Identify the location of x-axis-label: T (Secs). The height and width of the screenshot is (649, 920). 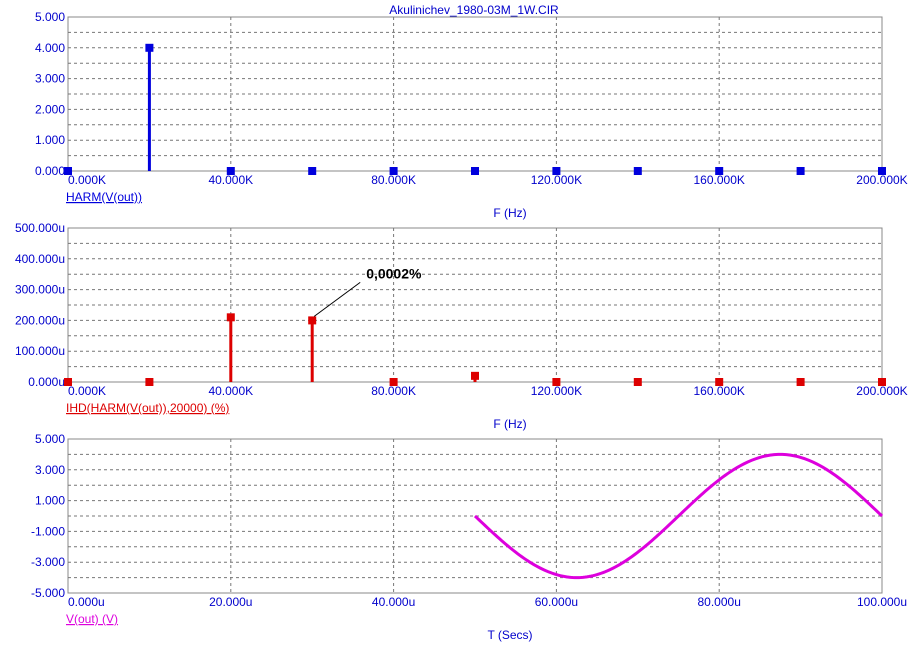
(509, 635).